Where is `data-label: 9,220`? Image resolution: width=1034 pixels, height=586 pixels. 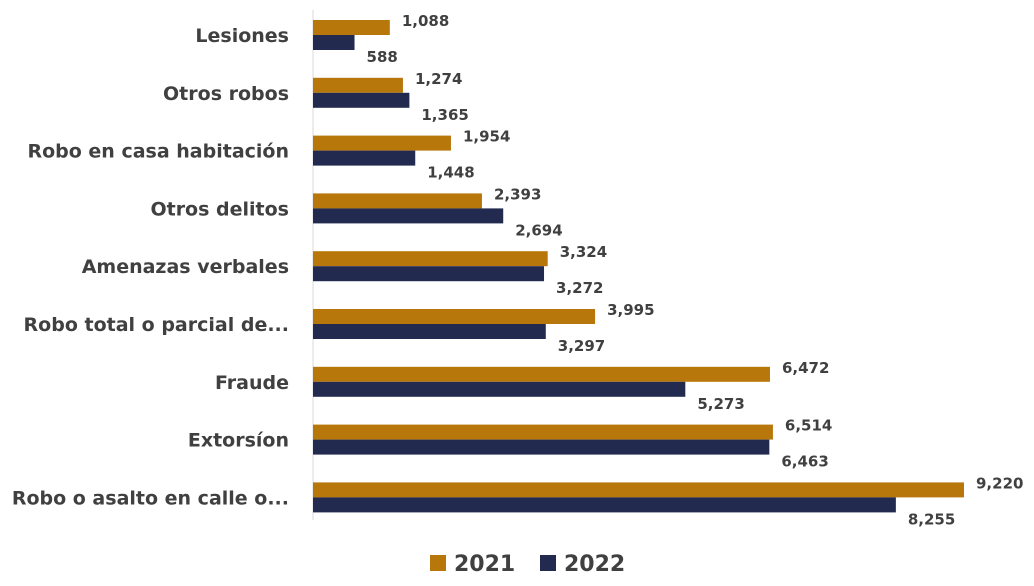 data-label: 9,220 is located at coordinates (999, 483).